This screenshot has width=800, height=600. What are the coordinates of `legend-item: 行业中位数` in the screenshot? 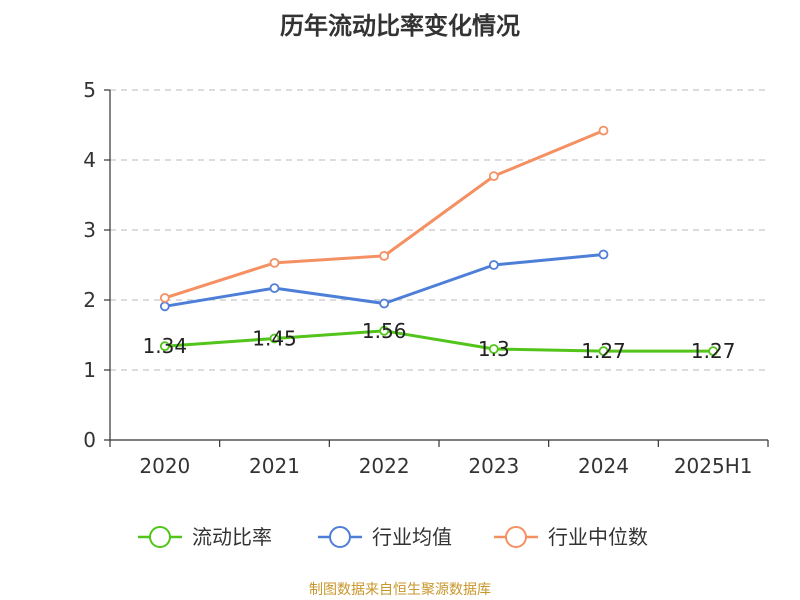 It's located at (571, 537).